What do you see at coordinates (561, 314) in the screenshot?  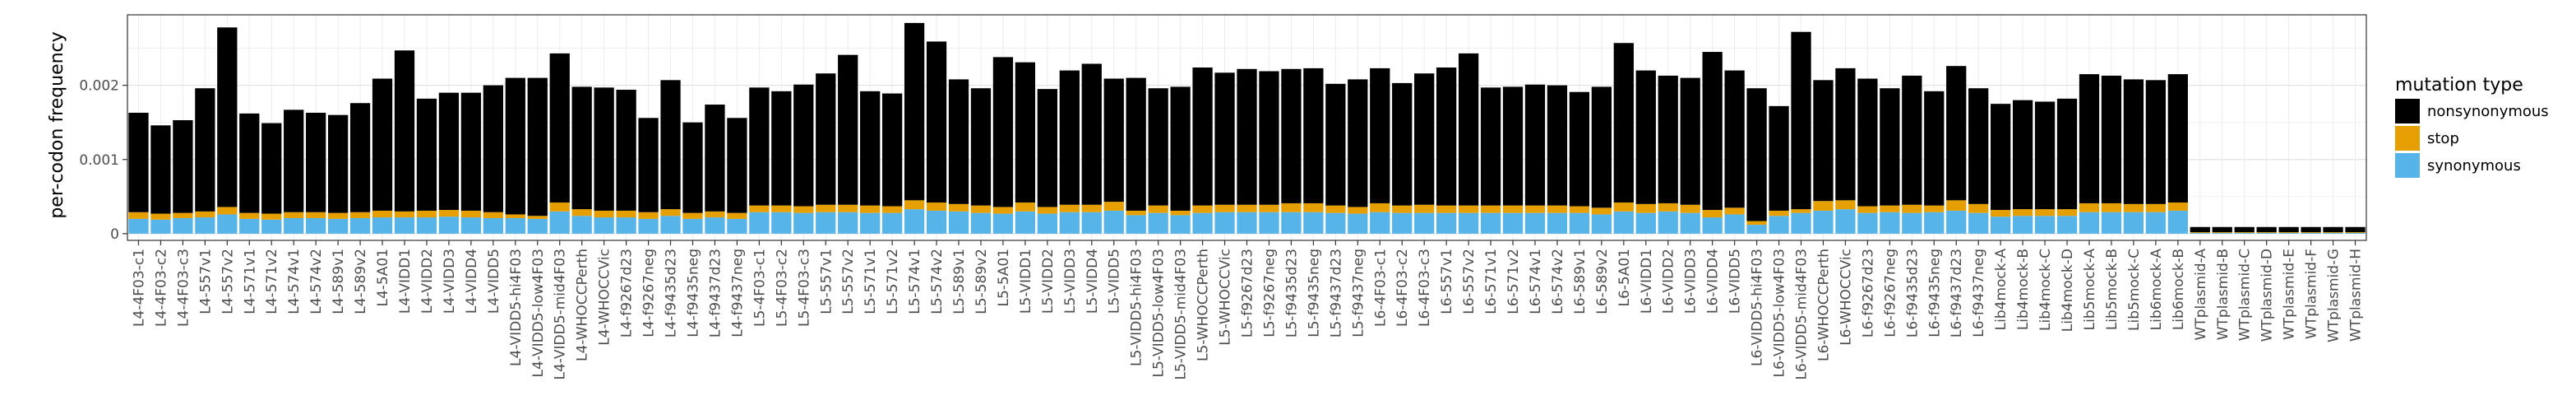 I see `x-tick-label: L4-VIDD5-mid4F03` at bounding box center [561, 314].